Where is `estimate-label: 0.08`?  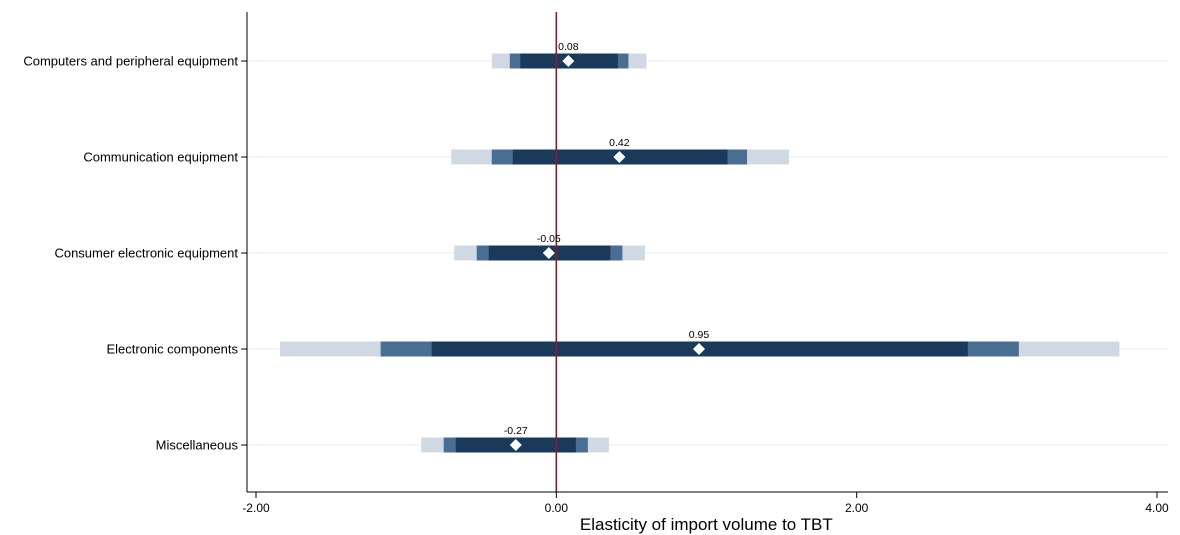
estimate-label: 0.08 is located at coordinates (568, 47).